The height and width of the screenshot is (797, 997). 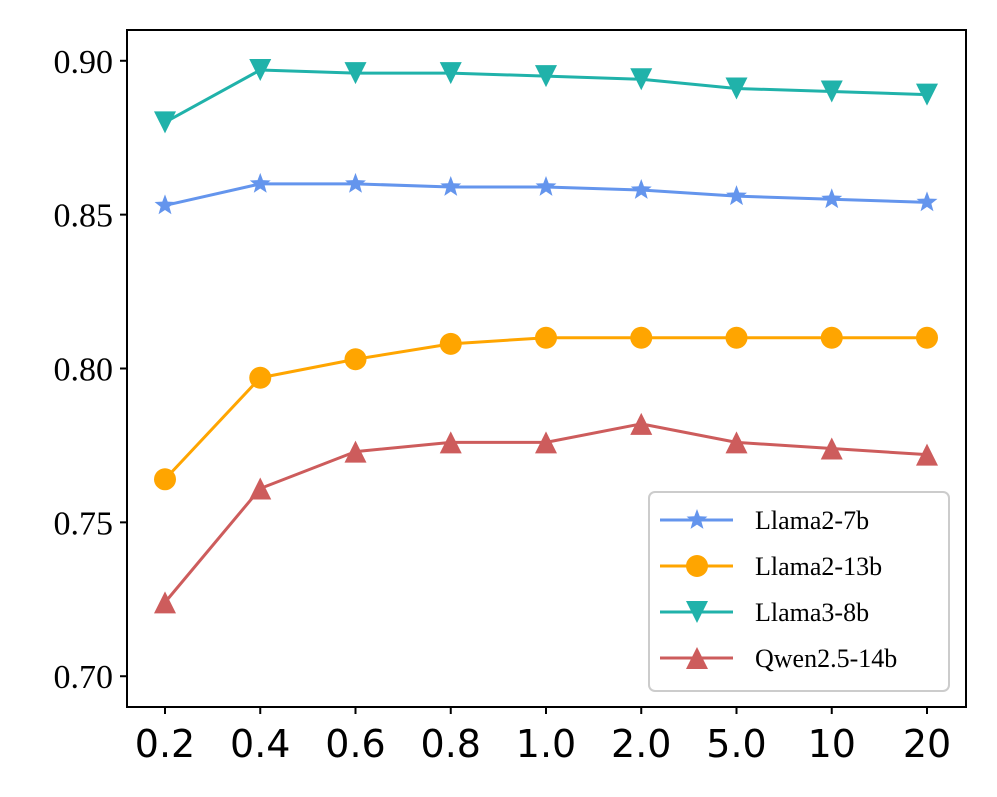 I want to click on legend-entry: Llama3-8b, so click(x=764, y=612).